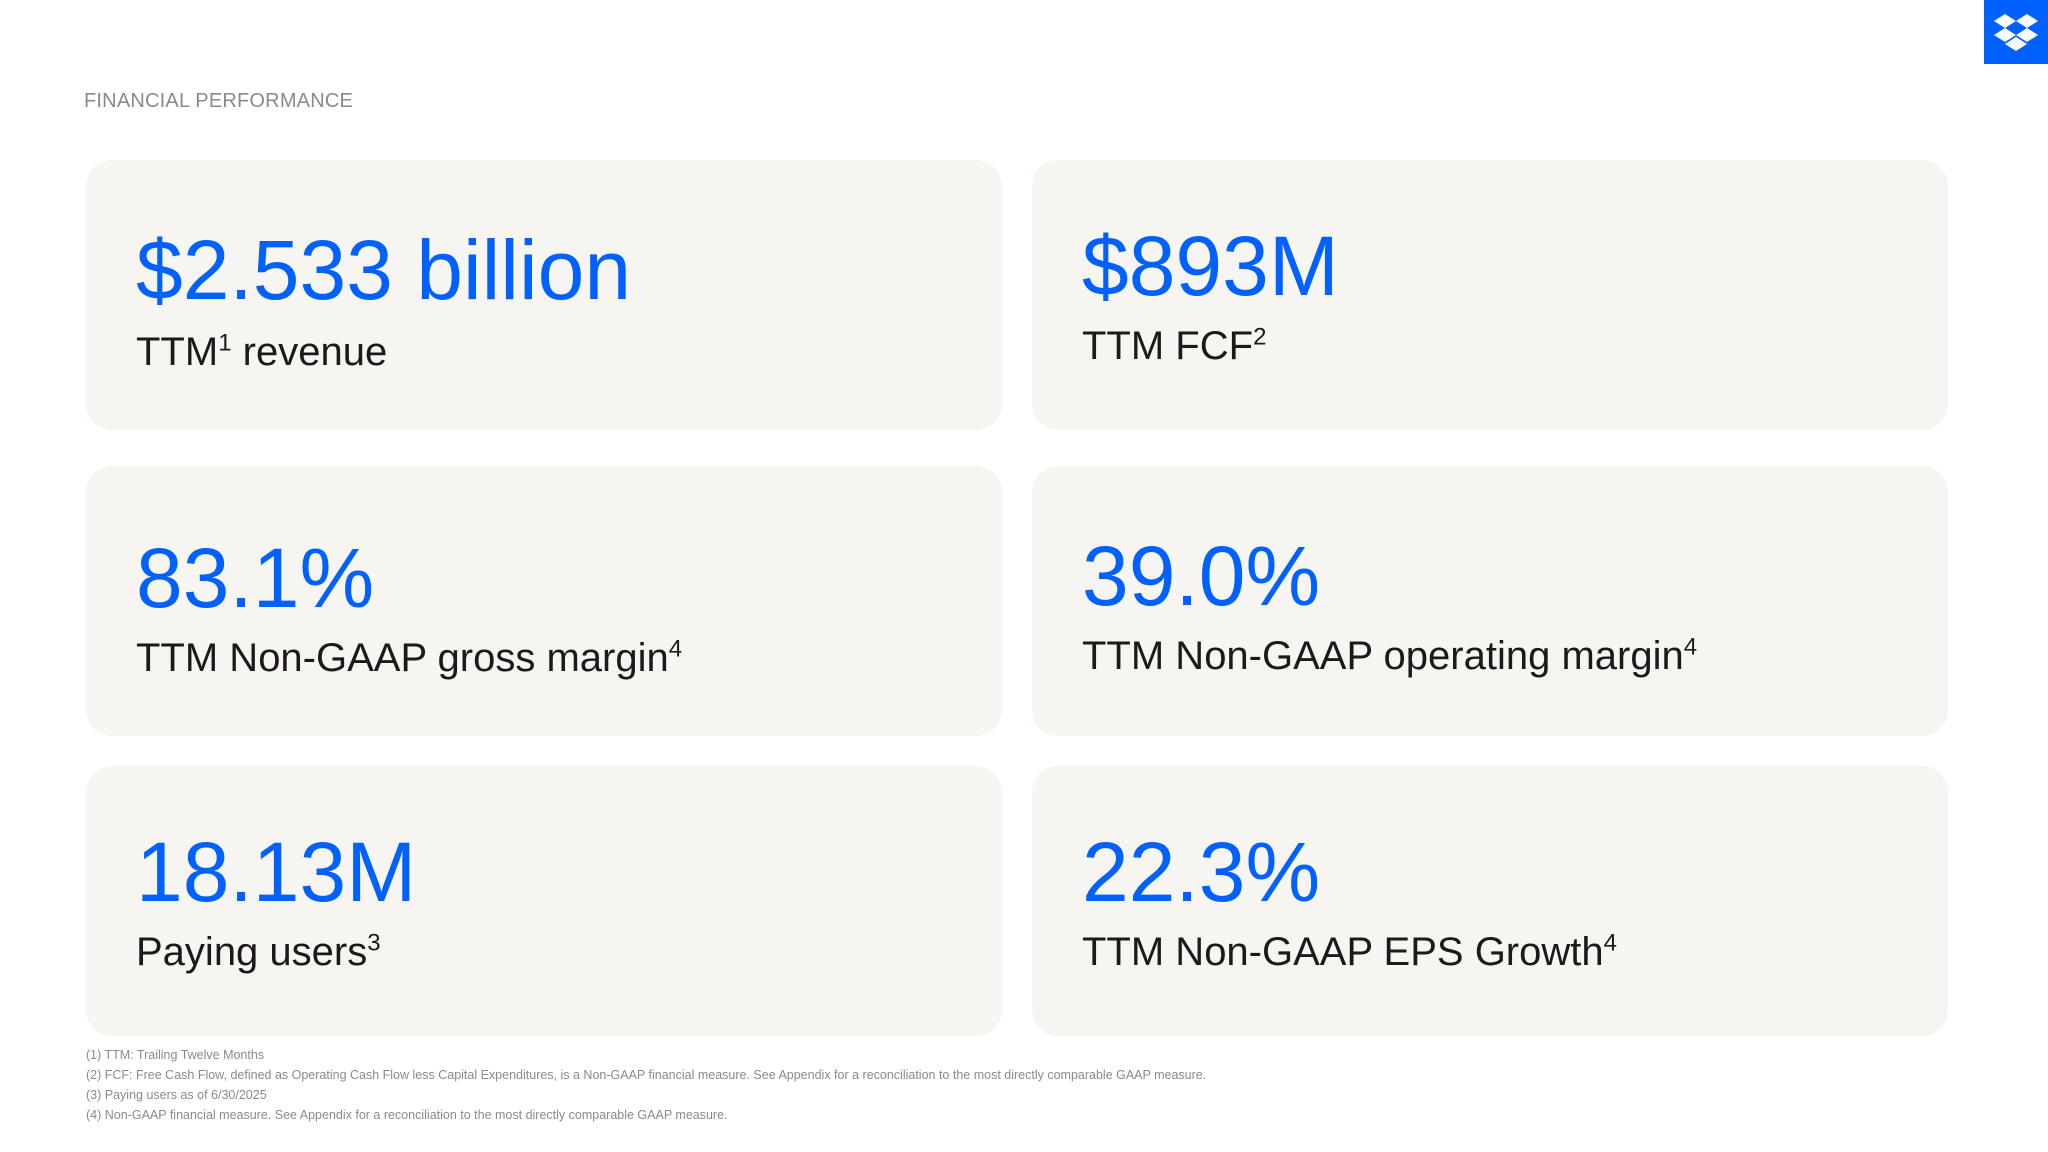 The image size is (2048, 1152). Describe the element at coordinates (176, 1095) in the screenshot. I see `footnote: (3) Paying users as of 6/30/2025` at that location.